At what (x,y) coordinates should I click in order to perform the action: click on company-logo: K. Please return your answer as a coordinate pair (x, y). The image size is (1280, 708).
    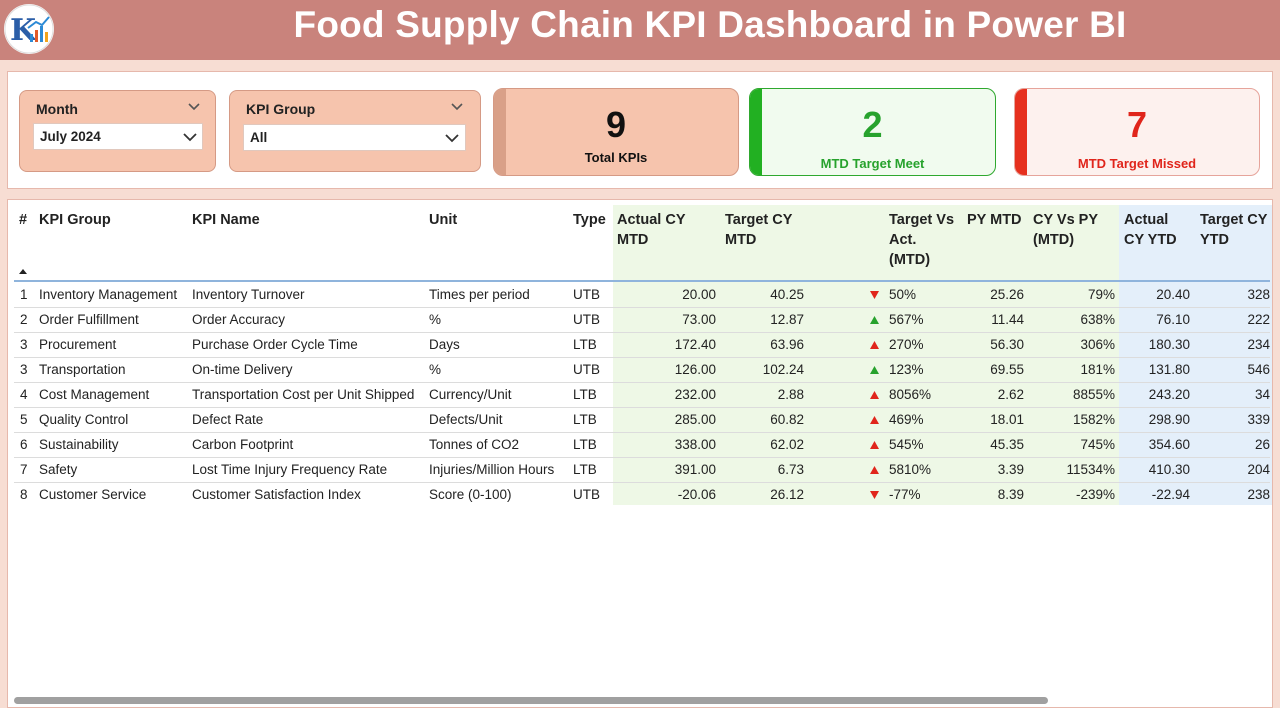
    Looking at the image, I should click on (29, 29).